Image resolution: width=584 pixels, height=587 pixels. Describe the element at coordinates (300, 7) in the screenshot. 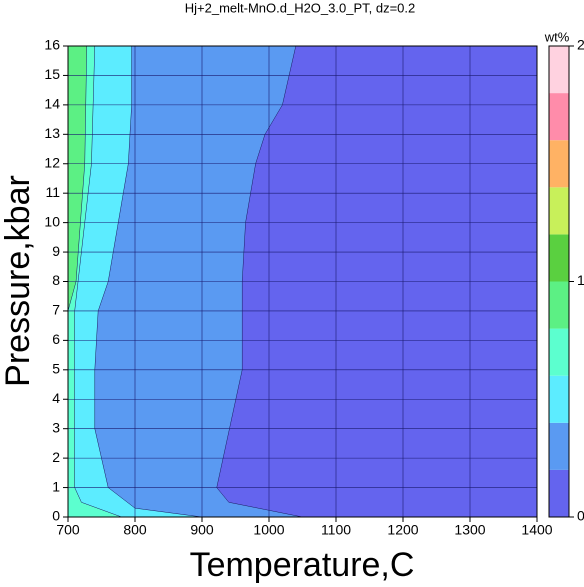

I see `chart-title: Hj+2_melt-MnO.d_H2O_3.0_PT, dz=0.2` at that location.